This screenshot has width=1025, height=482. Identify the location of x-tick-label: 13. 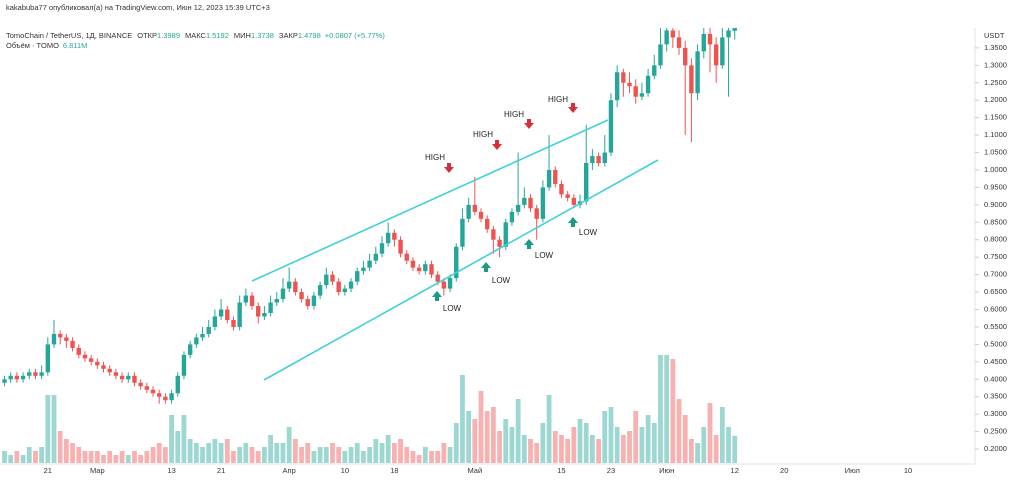
(171, 470).